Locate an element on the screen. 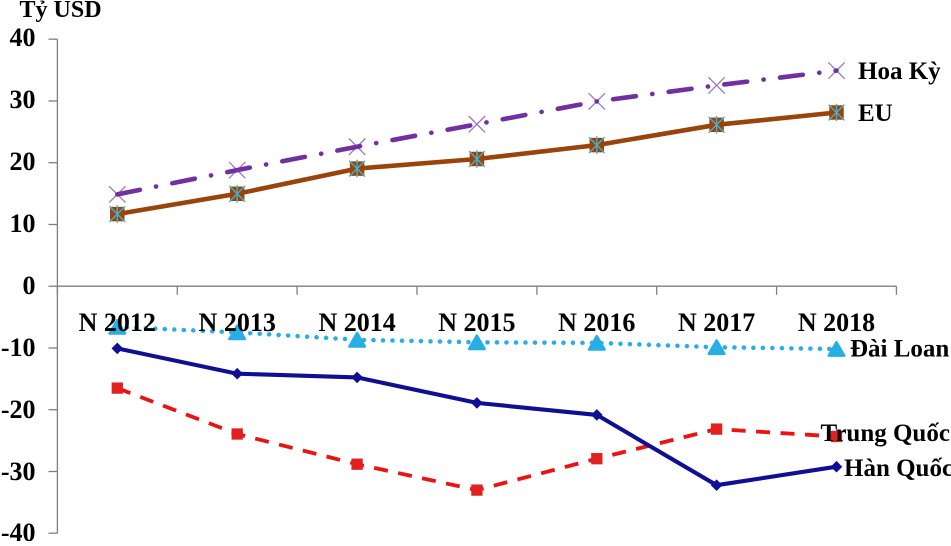 The height and width of the screenshot is (546, 951). svg-text: Đài Loan is located at coordinates (899, 349).